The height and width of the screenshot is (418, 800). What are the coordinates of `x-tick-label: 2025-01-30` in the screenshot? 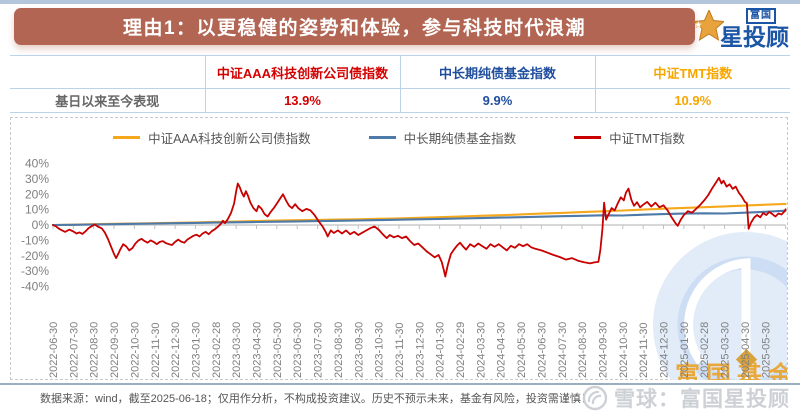 It's located at (685, 350).